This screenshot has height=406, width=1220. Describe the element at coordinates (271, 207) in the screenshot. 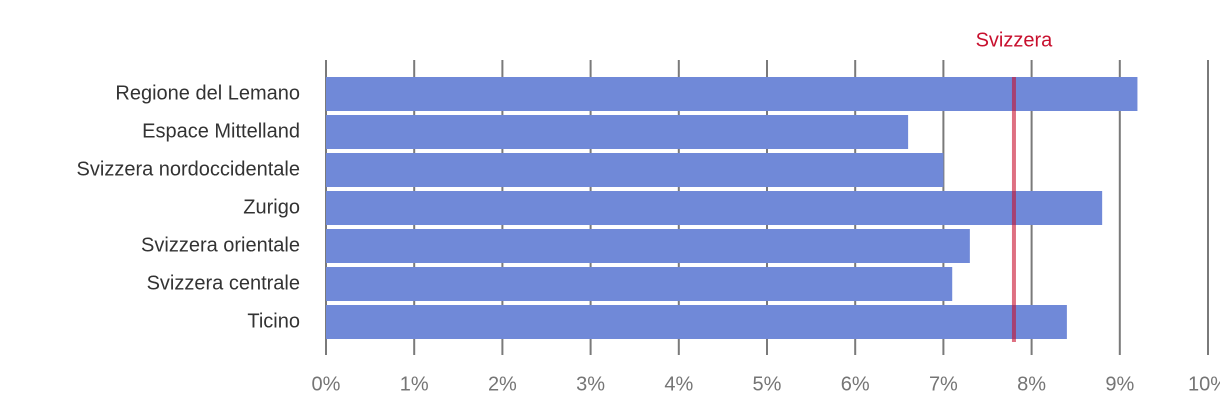

I see `y-tick-label: Zurigo` at that location.